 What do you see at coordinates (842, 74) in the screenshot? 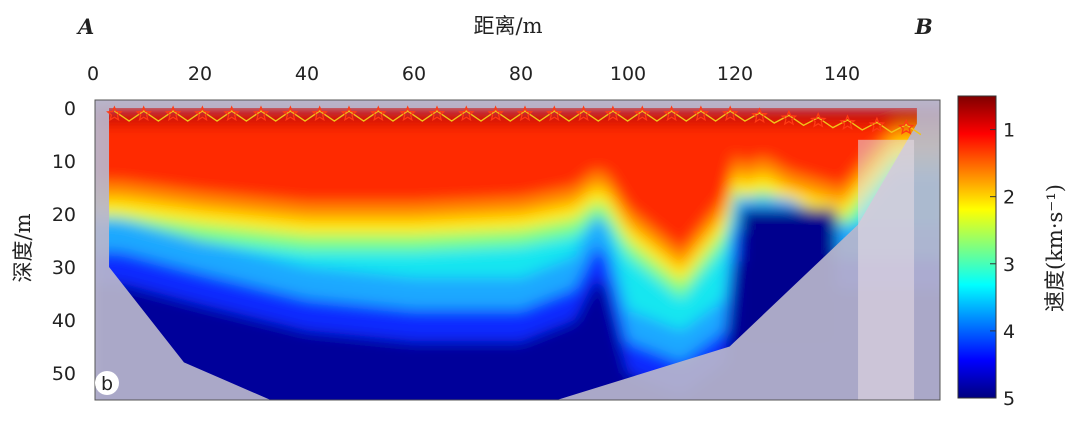
I see `x-tick-label: 140` at bounding box center [842, 74].